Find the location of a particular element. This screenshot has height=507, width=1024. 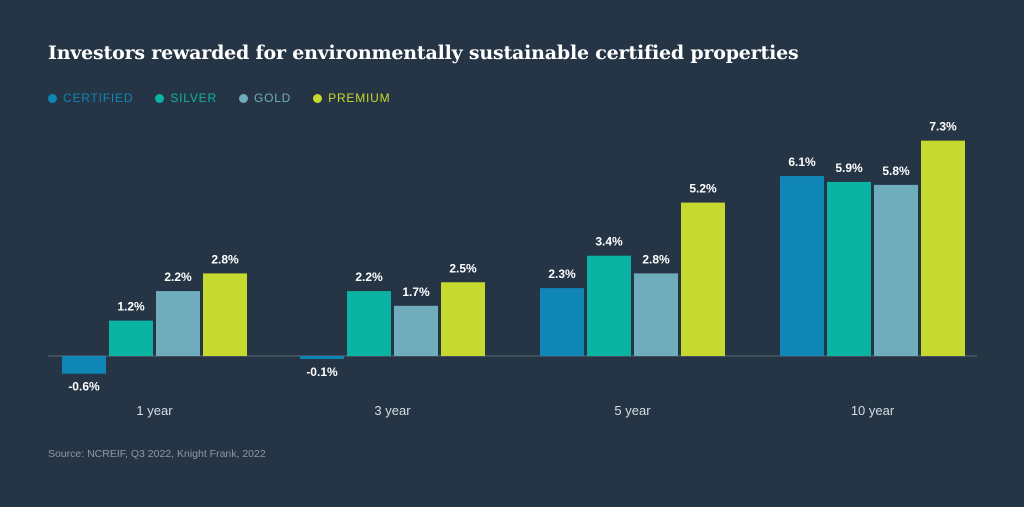

legend-swatch-certified is located at coordinates (52, 98).